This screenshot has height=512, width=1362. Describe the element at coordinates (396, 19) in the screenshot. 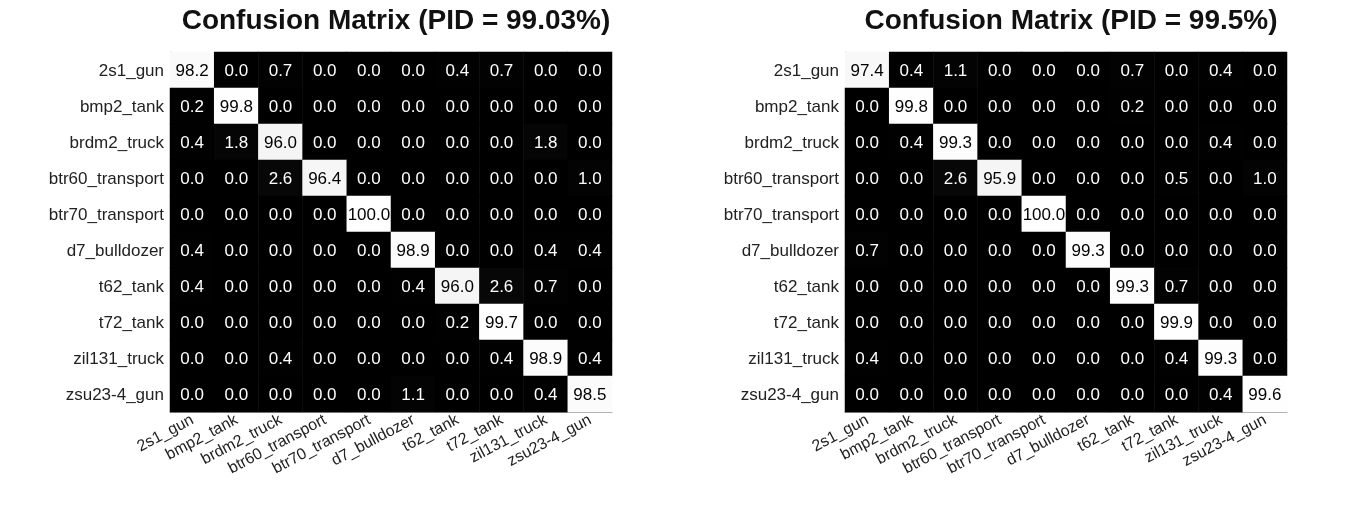

I see `chart-title: Confusion Matrix (PID = 99.03%)` at that location.